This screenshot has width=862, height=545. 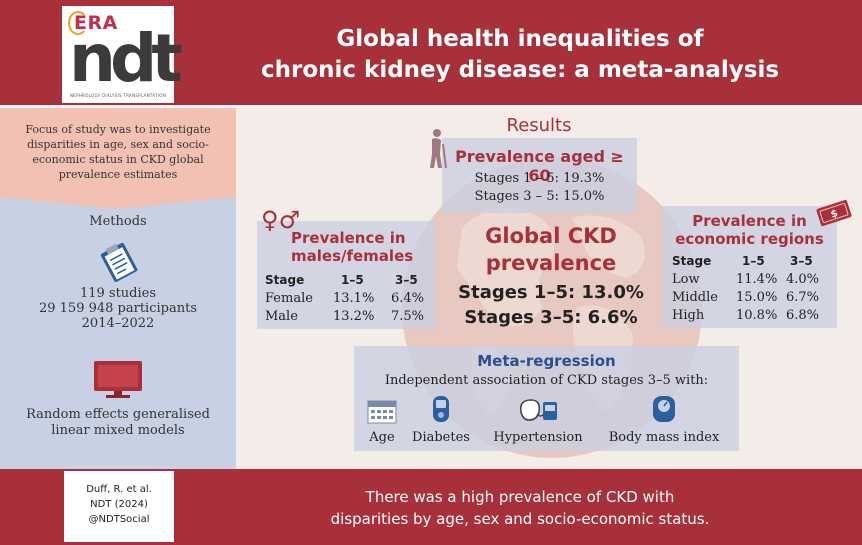 What do you see at coordinates (118, 430) in the screenshot?
I see `model-line-2: linear mixed models` at bounding box center [118, 430].